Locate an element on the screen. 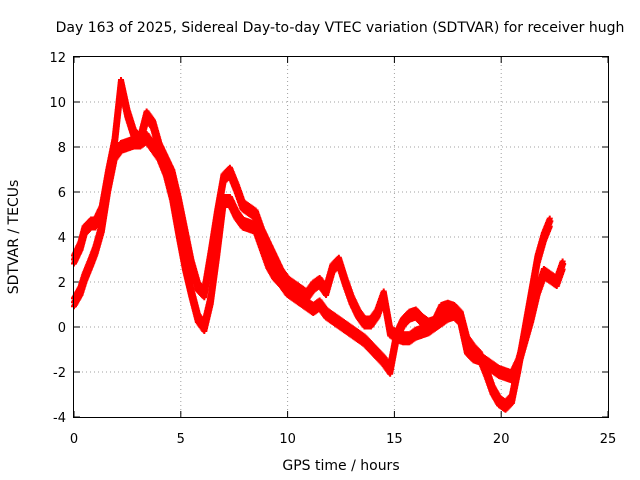  y-tick-label: -4 is located at coordinates (59, 418).